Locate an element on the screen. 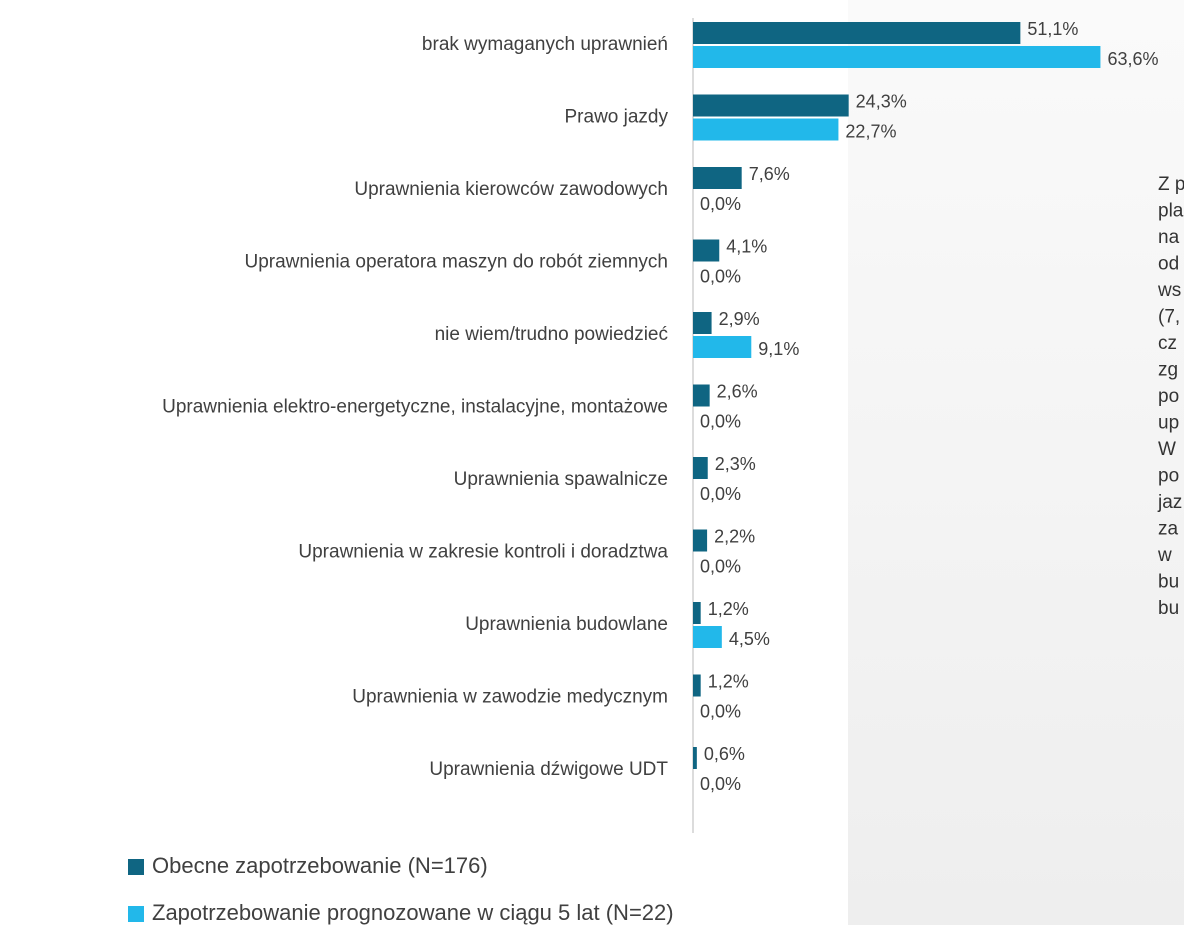 The image size is (1184, 930). value-label: 51,1% is located at coordinates (1052, 29).